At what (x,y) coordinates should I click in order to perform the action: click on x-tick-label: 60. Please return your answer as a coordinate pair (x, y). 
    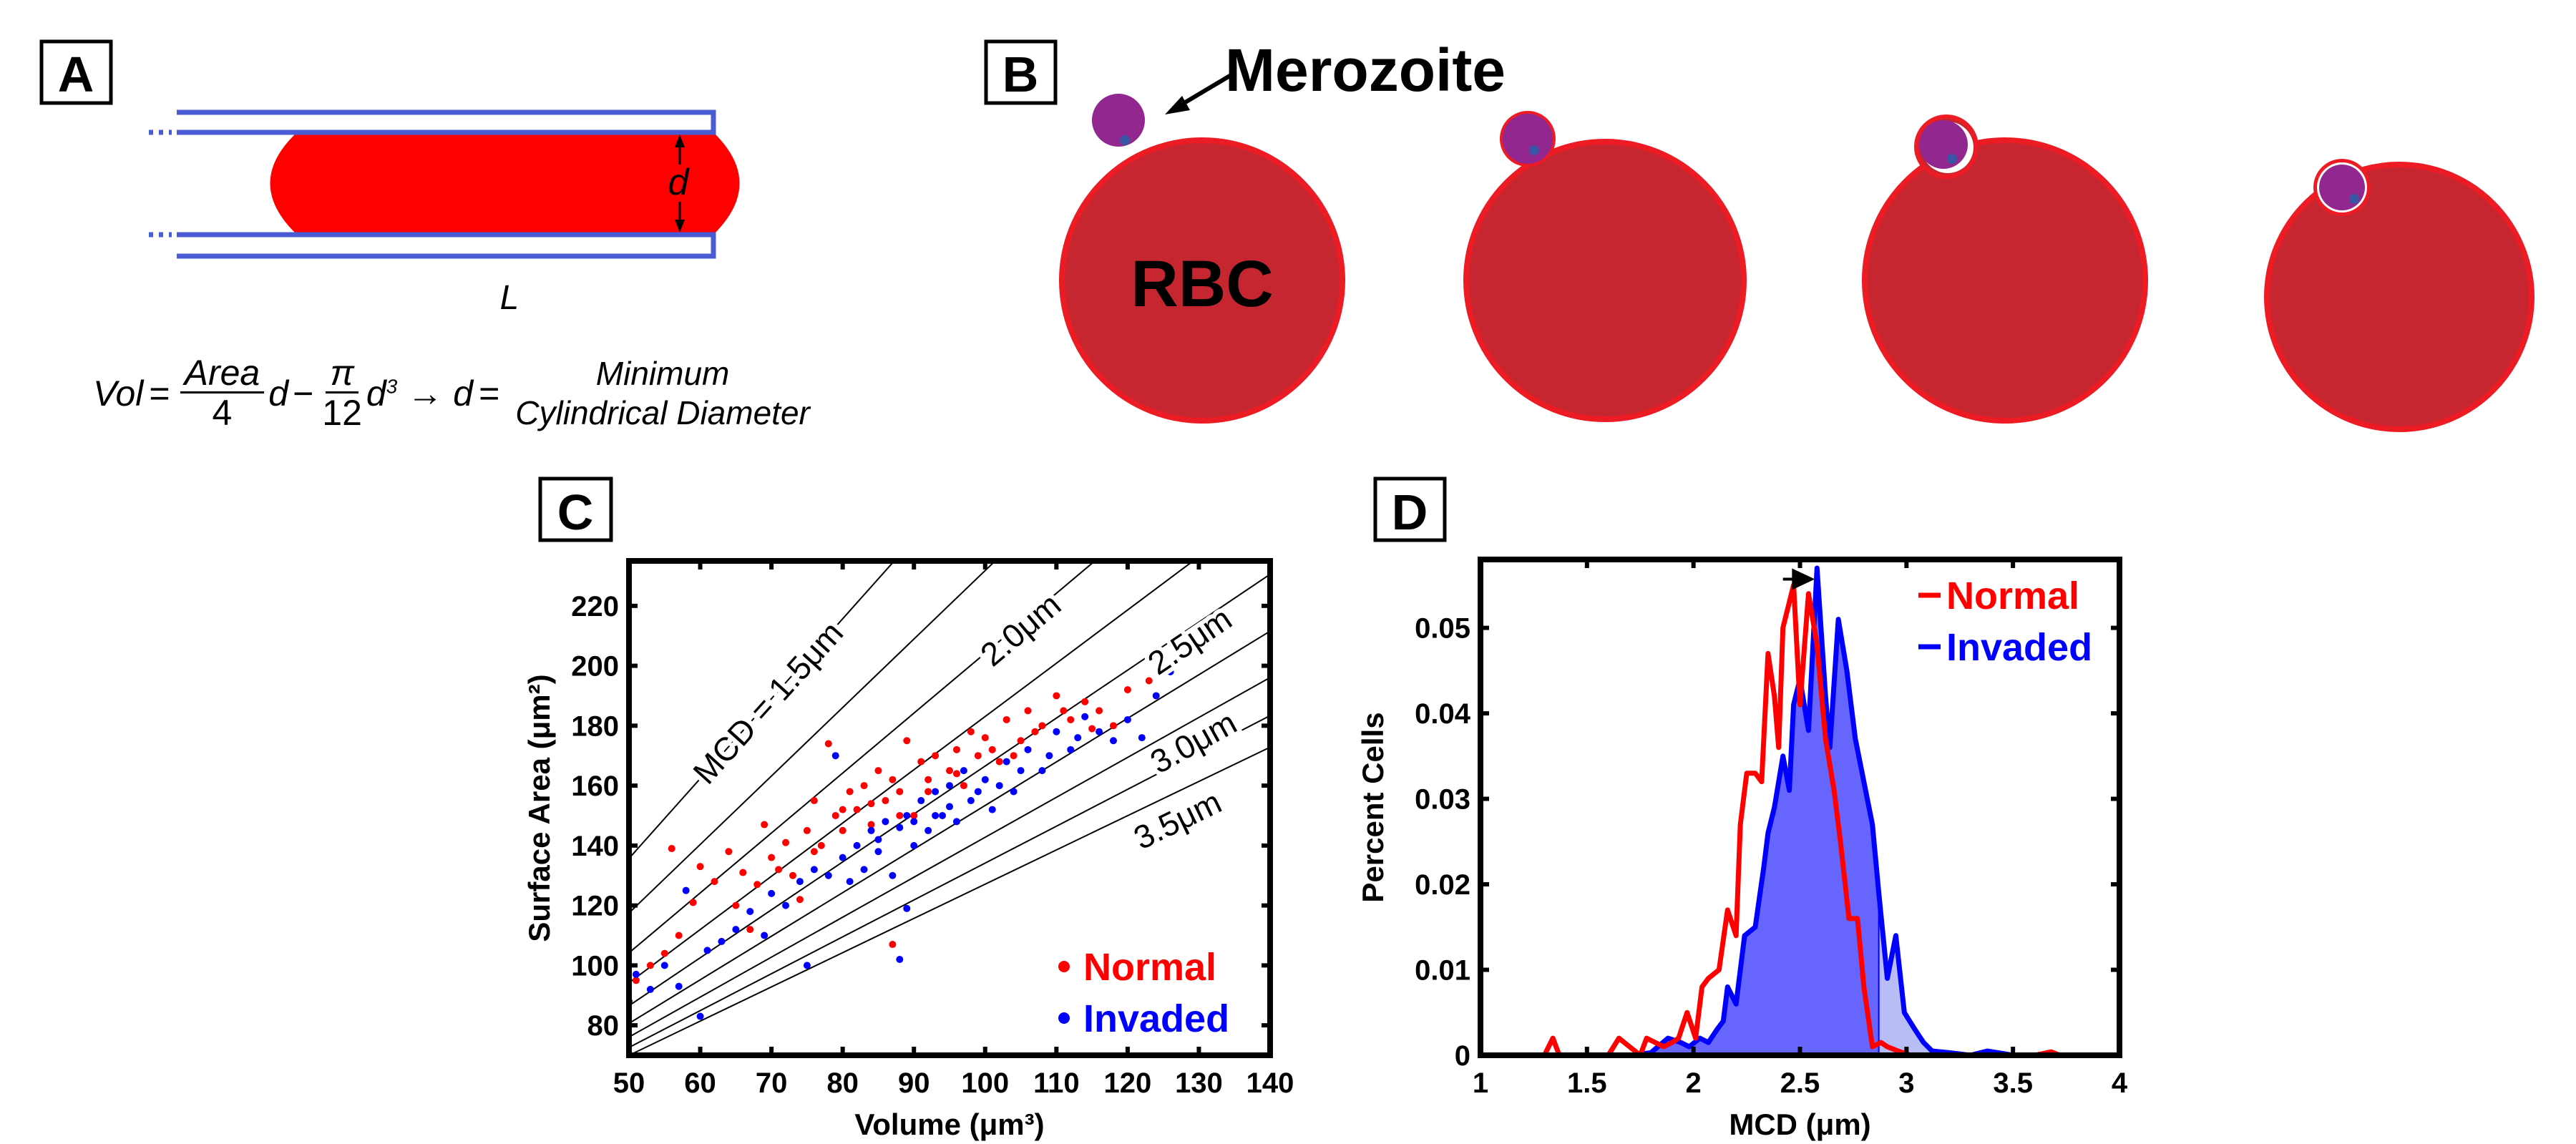
    Looking at the image, I should click on (700, 1083).